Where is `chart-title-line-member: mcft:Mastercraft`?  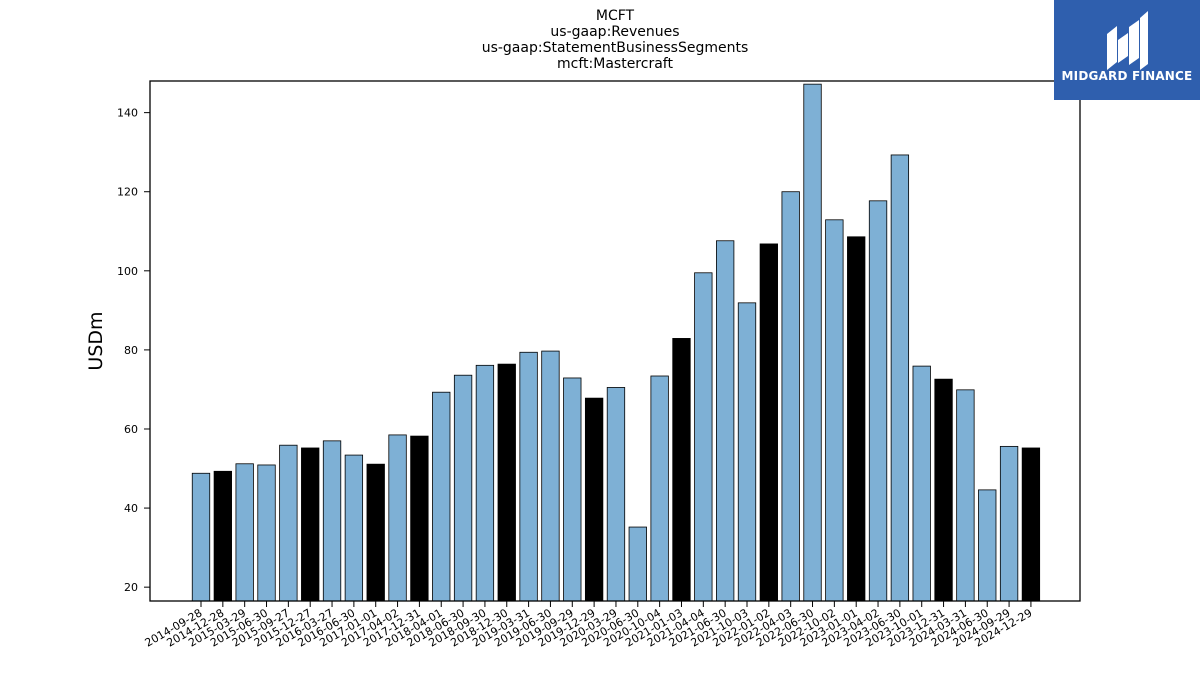
chart-title-line-member: mcft:Mastercraft is located at coordinates (615, 64).